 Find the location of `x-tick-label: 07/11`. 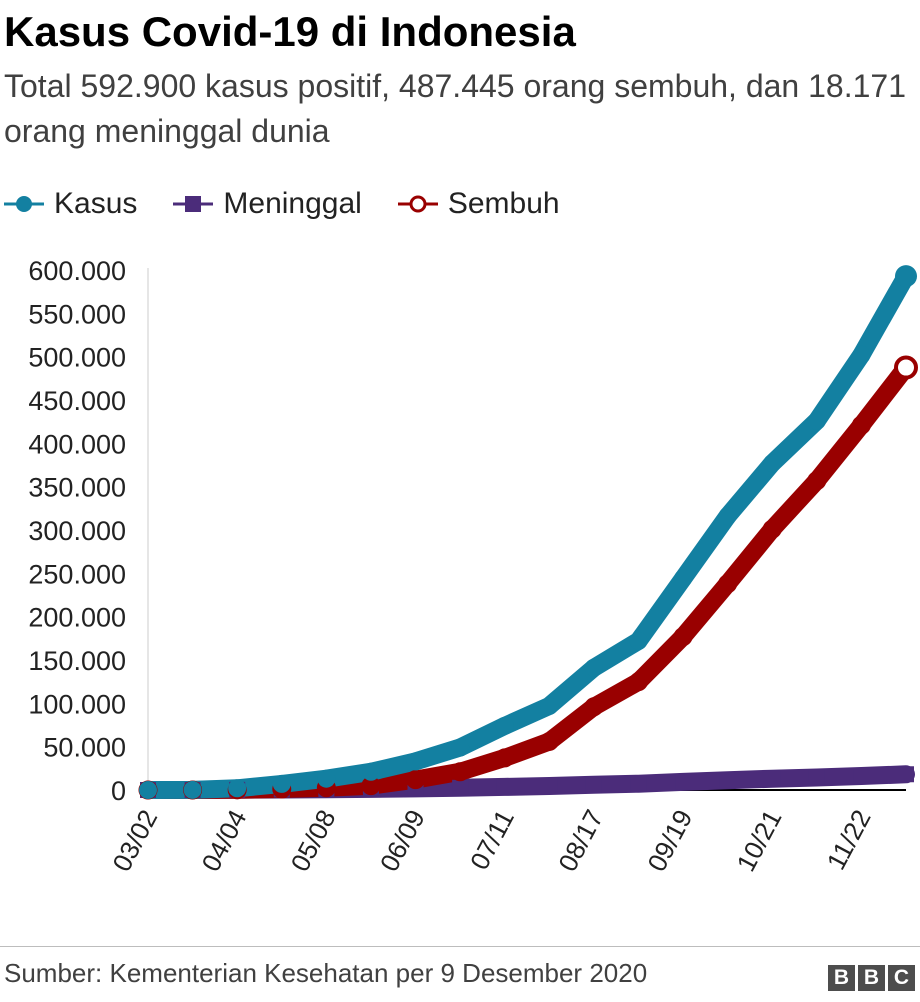

x-tick-label: 07/11 is located at coordinates (492, 840).